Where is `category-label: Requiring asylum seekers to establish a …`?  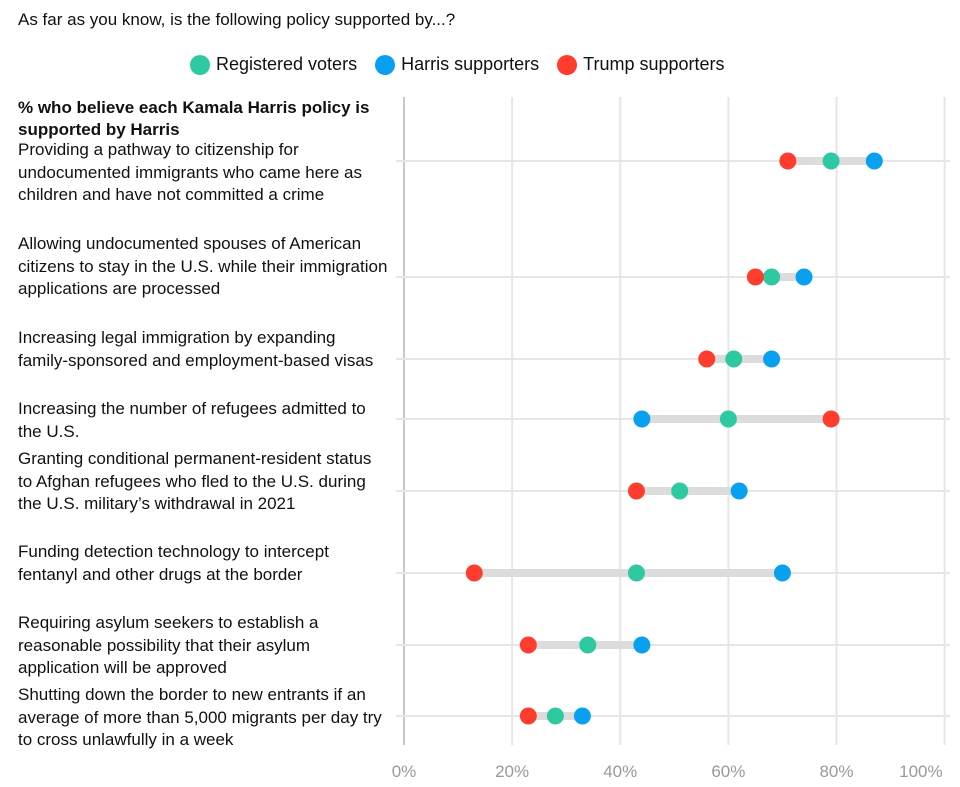 category-label: Requiring asylum seekers to establish a … is located at coordinates (168, 645).